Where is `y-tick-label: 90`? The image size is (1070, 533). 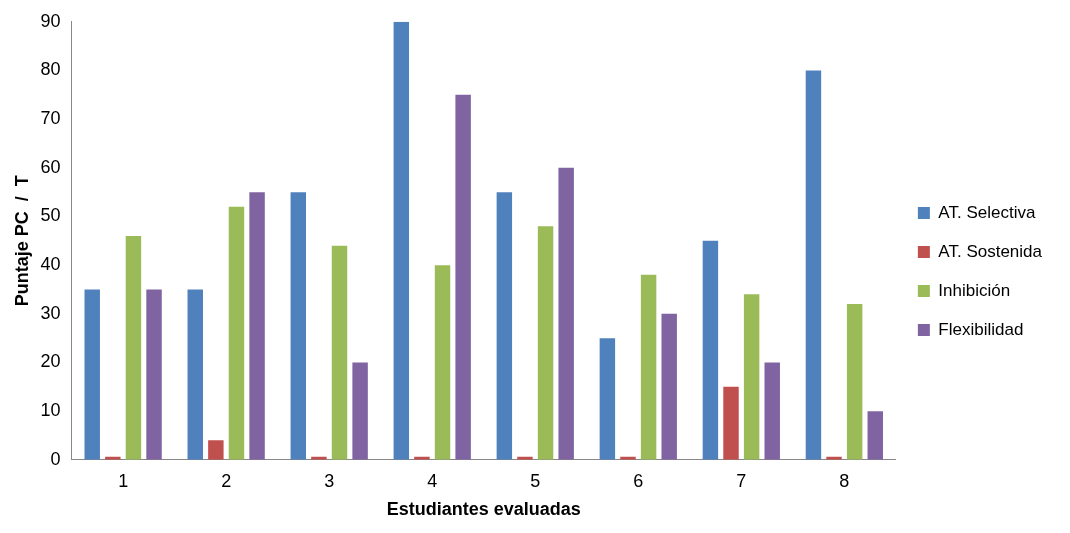 y-tick-label: 90 is located at coordinates (50, 20).